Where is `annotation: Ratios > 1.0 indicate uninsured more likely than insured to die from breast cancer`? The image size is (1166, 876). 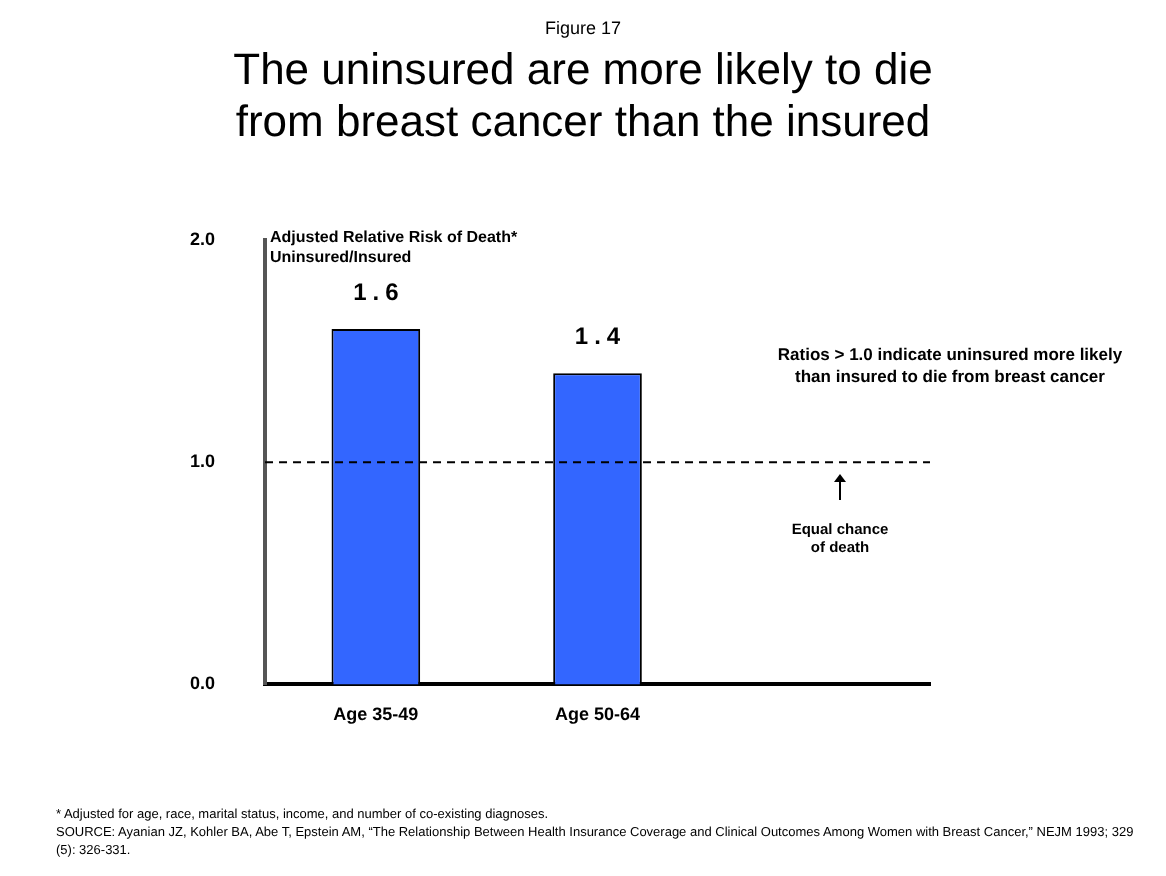 annotation: Ratios > 1.0 indicate uninsured more likely than insured to die from breast cancer is located at coordinates (950, 366).